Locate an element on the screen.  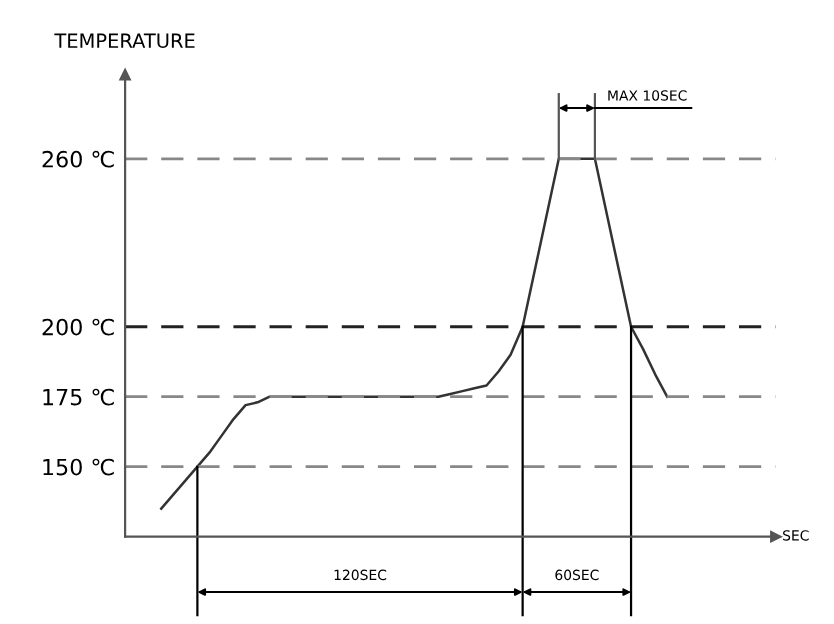
y-tick-label: 200 ℃ is located at coordinates (78, 327).